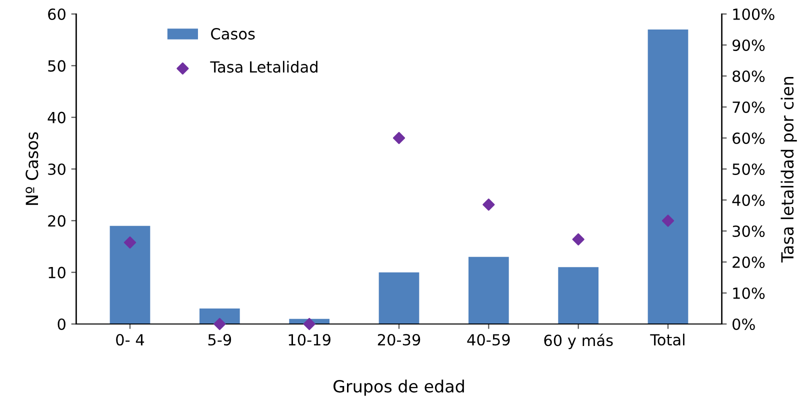 This screenshot has height=400, width=802. I want to click on y2-tick-label: 10%, so click(749, 293).